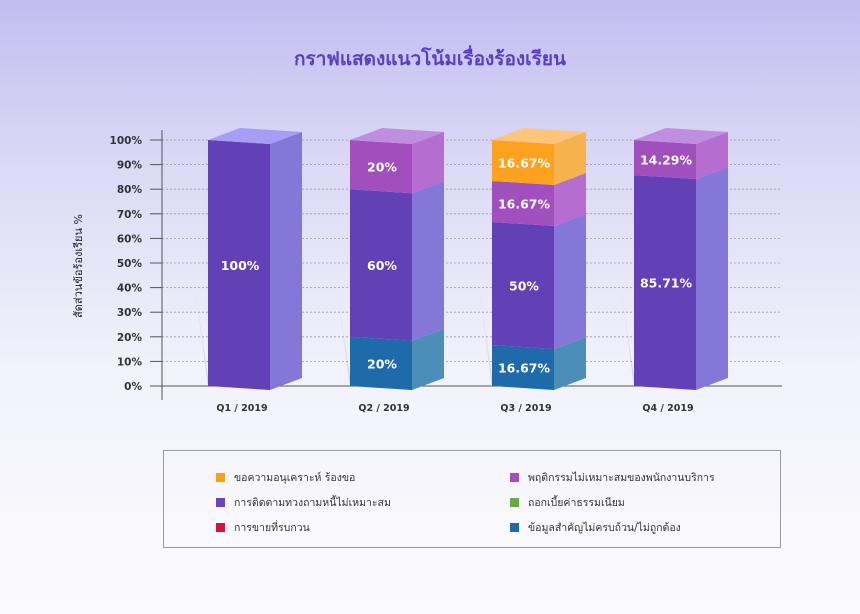 The height and width of the screenshot is (614, 860). I want to click on y-tick-label: 60%, so click(130, 239).